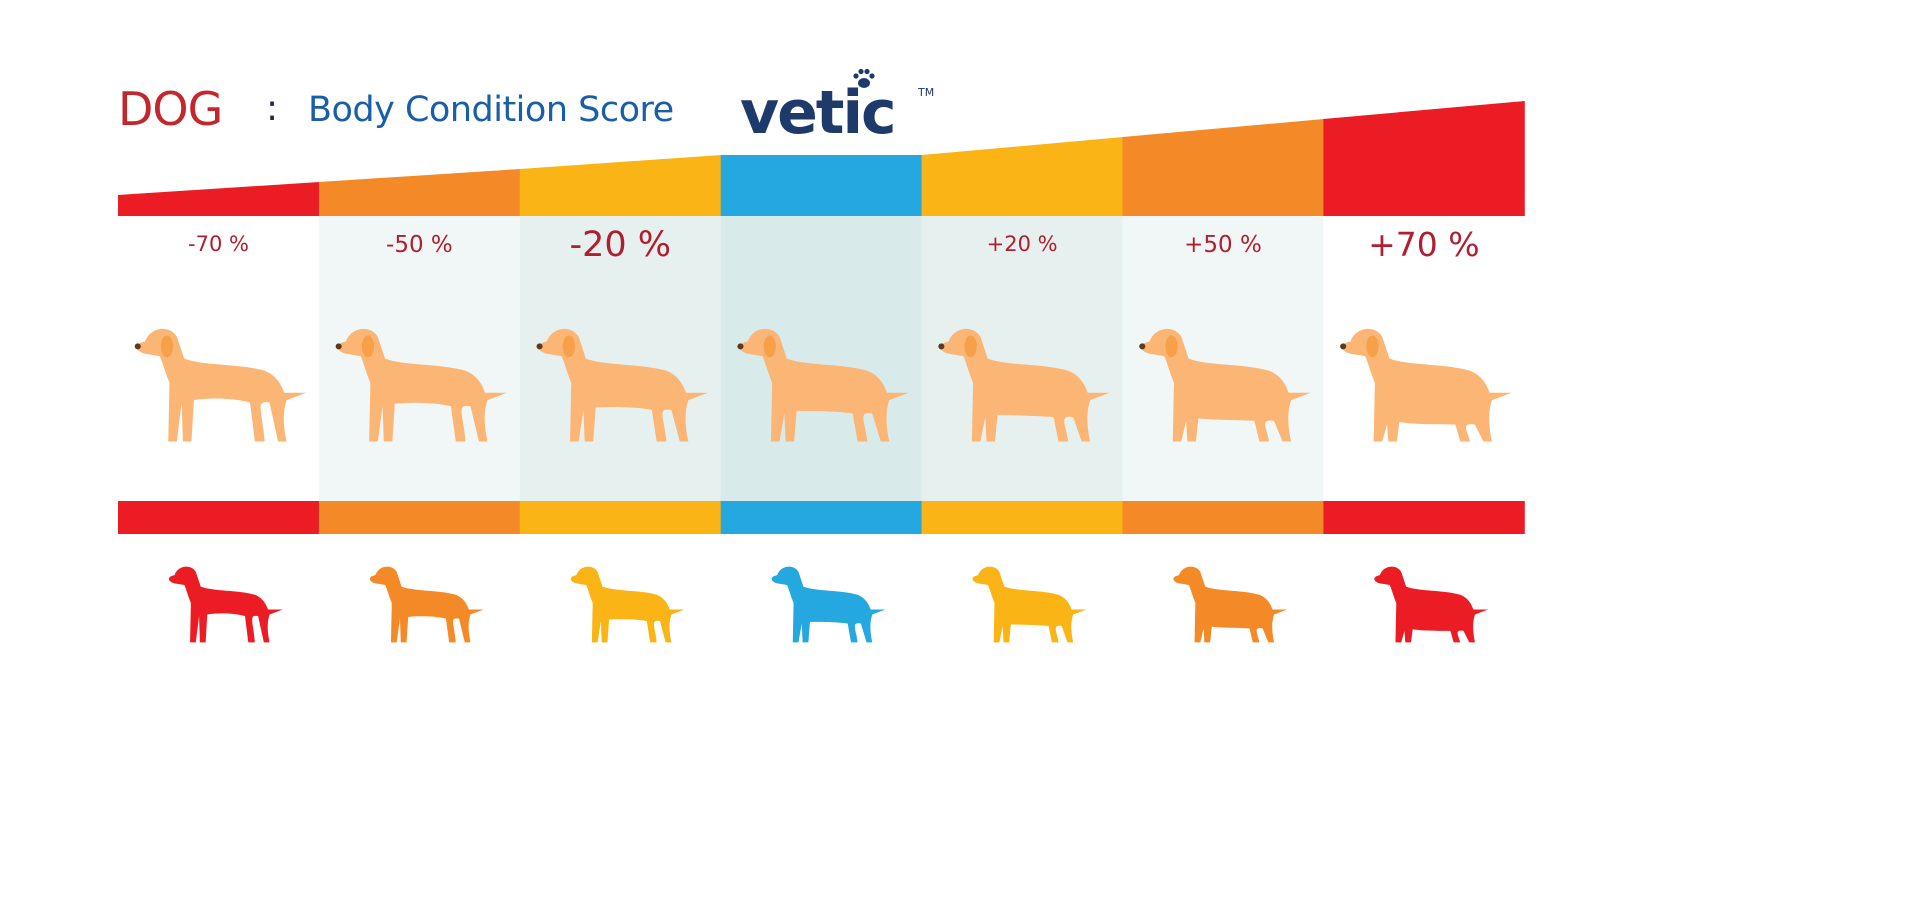 This screenshot has height=915, width=1920. What do you see at coordinates (1022, 244) in the screenshot?
I see `weight-change-label: +20 %` at bounding box center [1022, 244].